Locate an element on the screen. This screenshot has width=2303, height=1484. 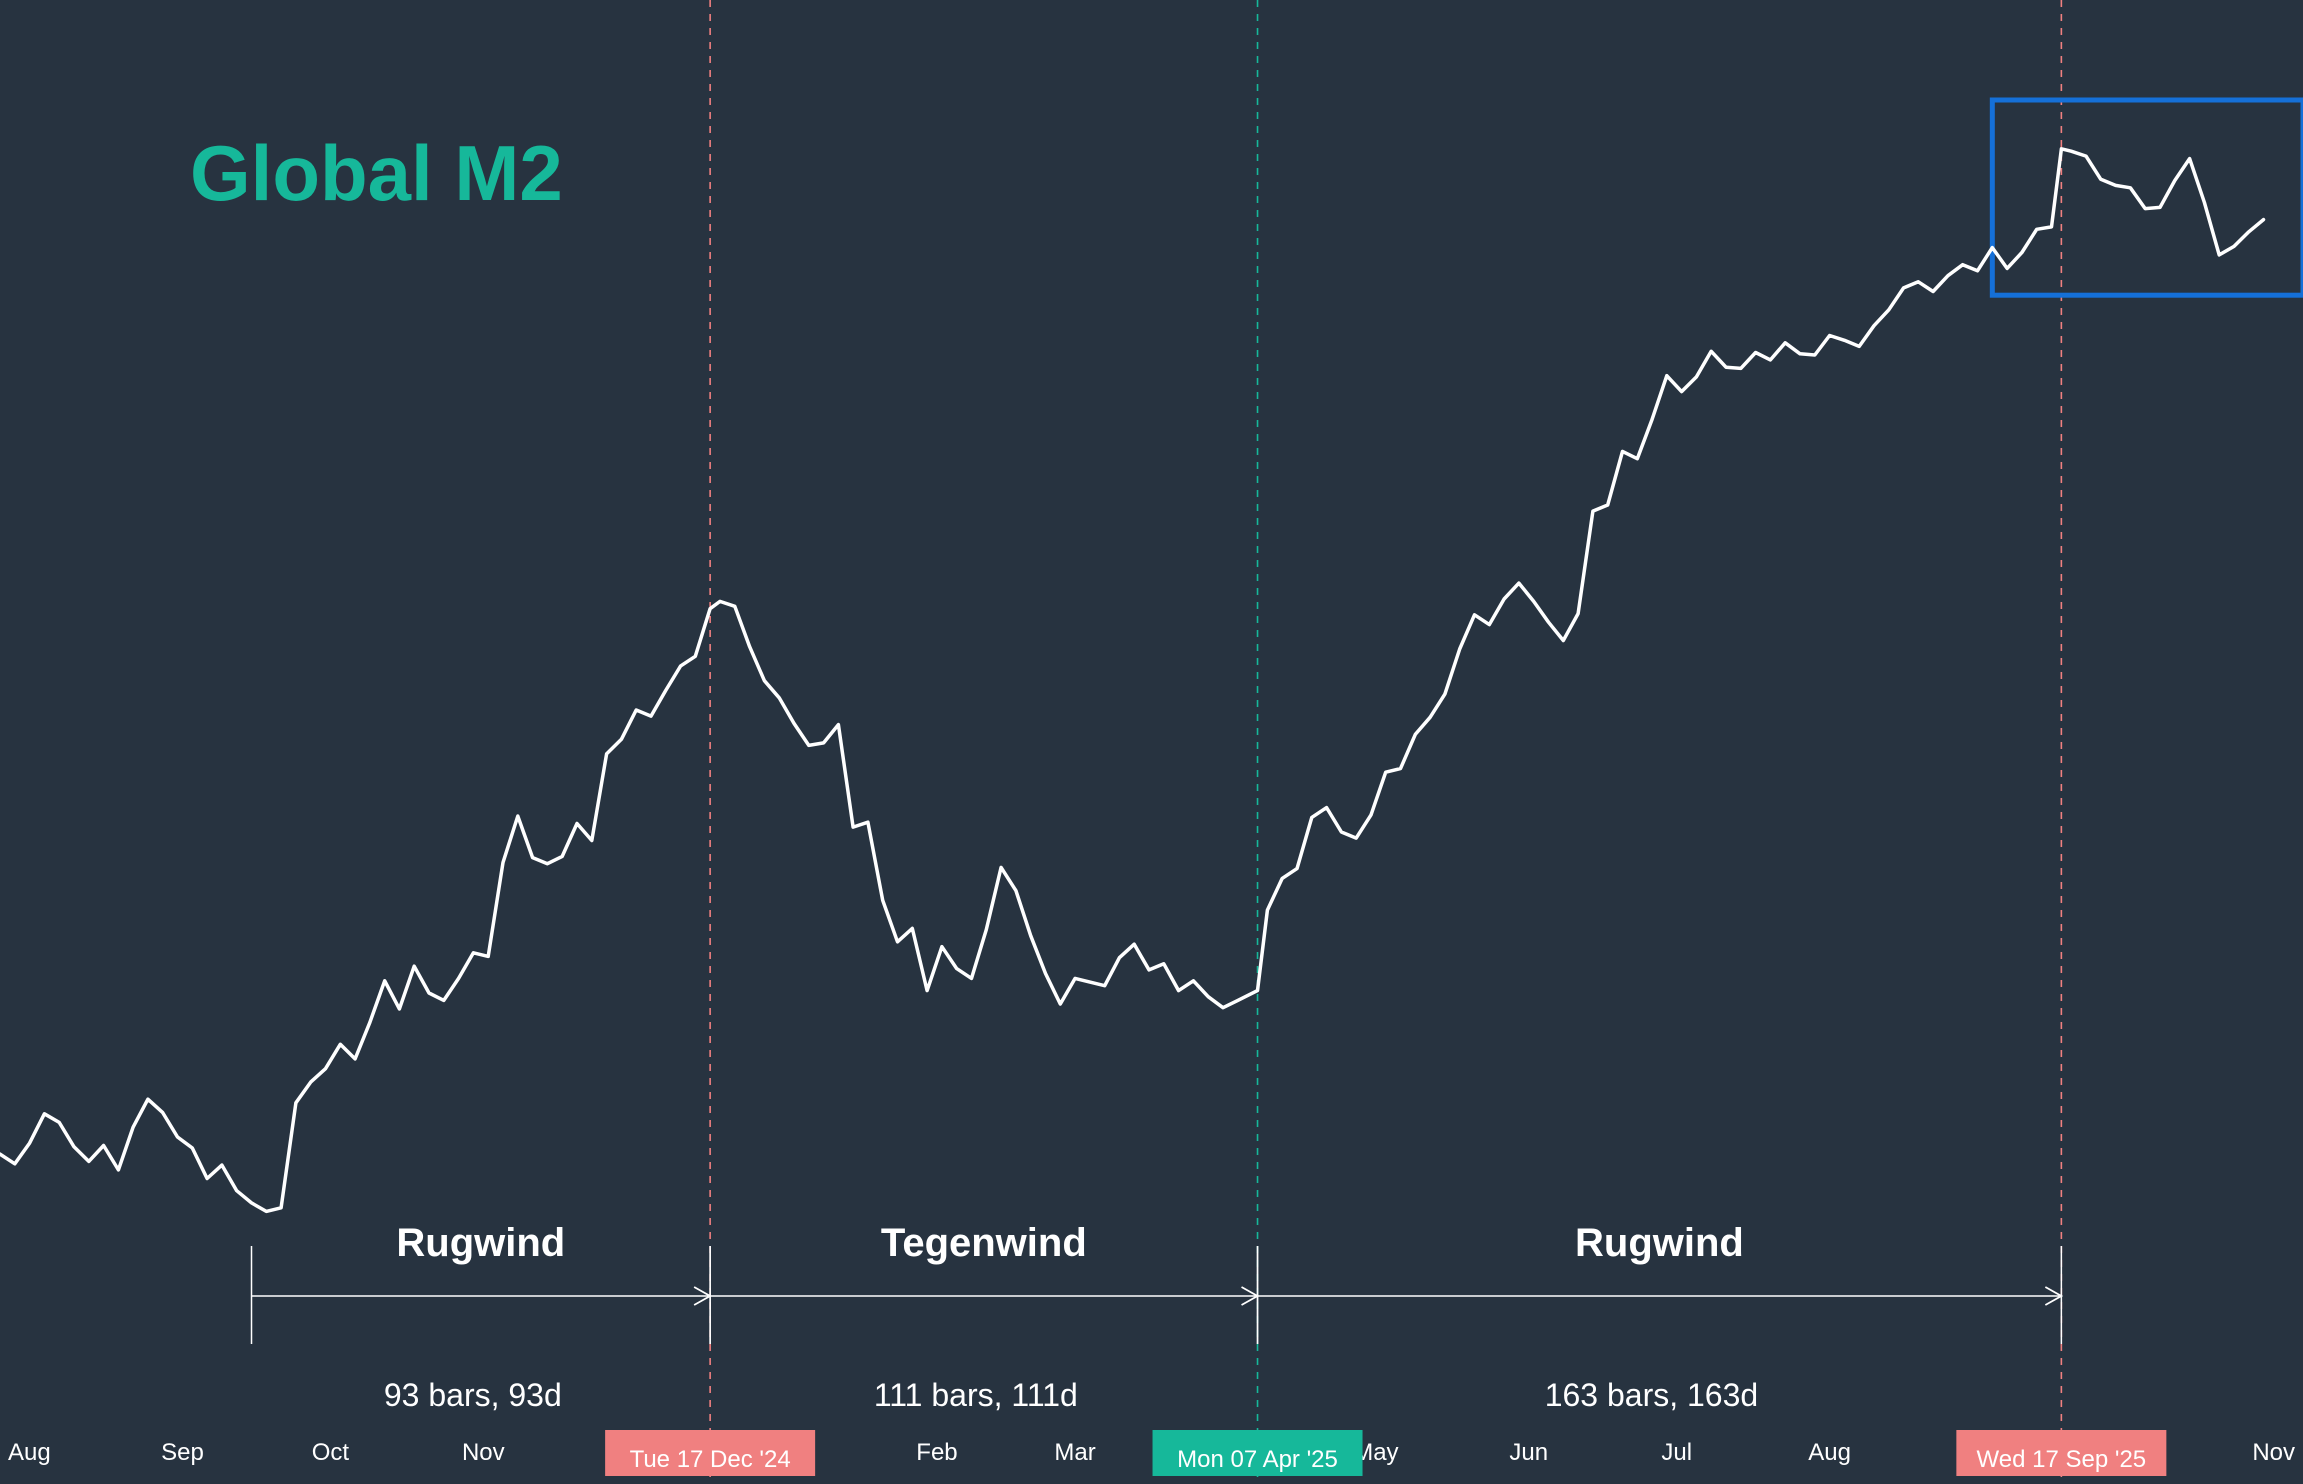
date-badge-1: Mon 07 Apr '25 is located at coordinates (1257, 1453).